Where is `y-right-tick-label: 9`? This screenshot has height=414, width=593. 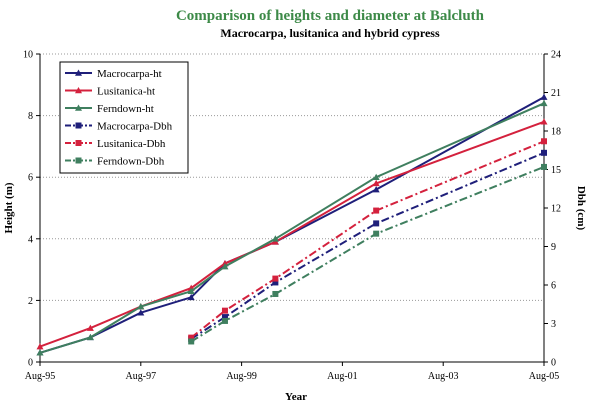 y-right-tick-label: 9 is located at coordinates (553, 247).